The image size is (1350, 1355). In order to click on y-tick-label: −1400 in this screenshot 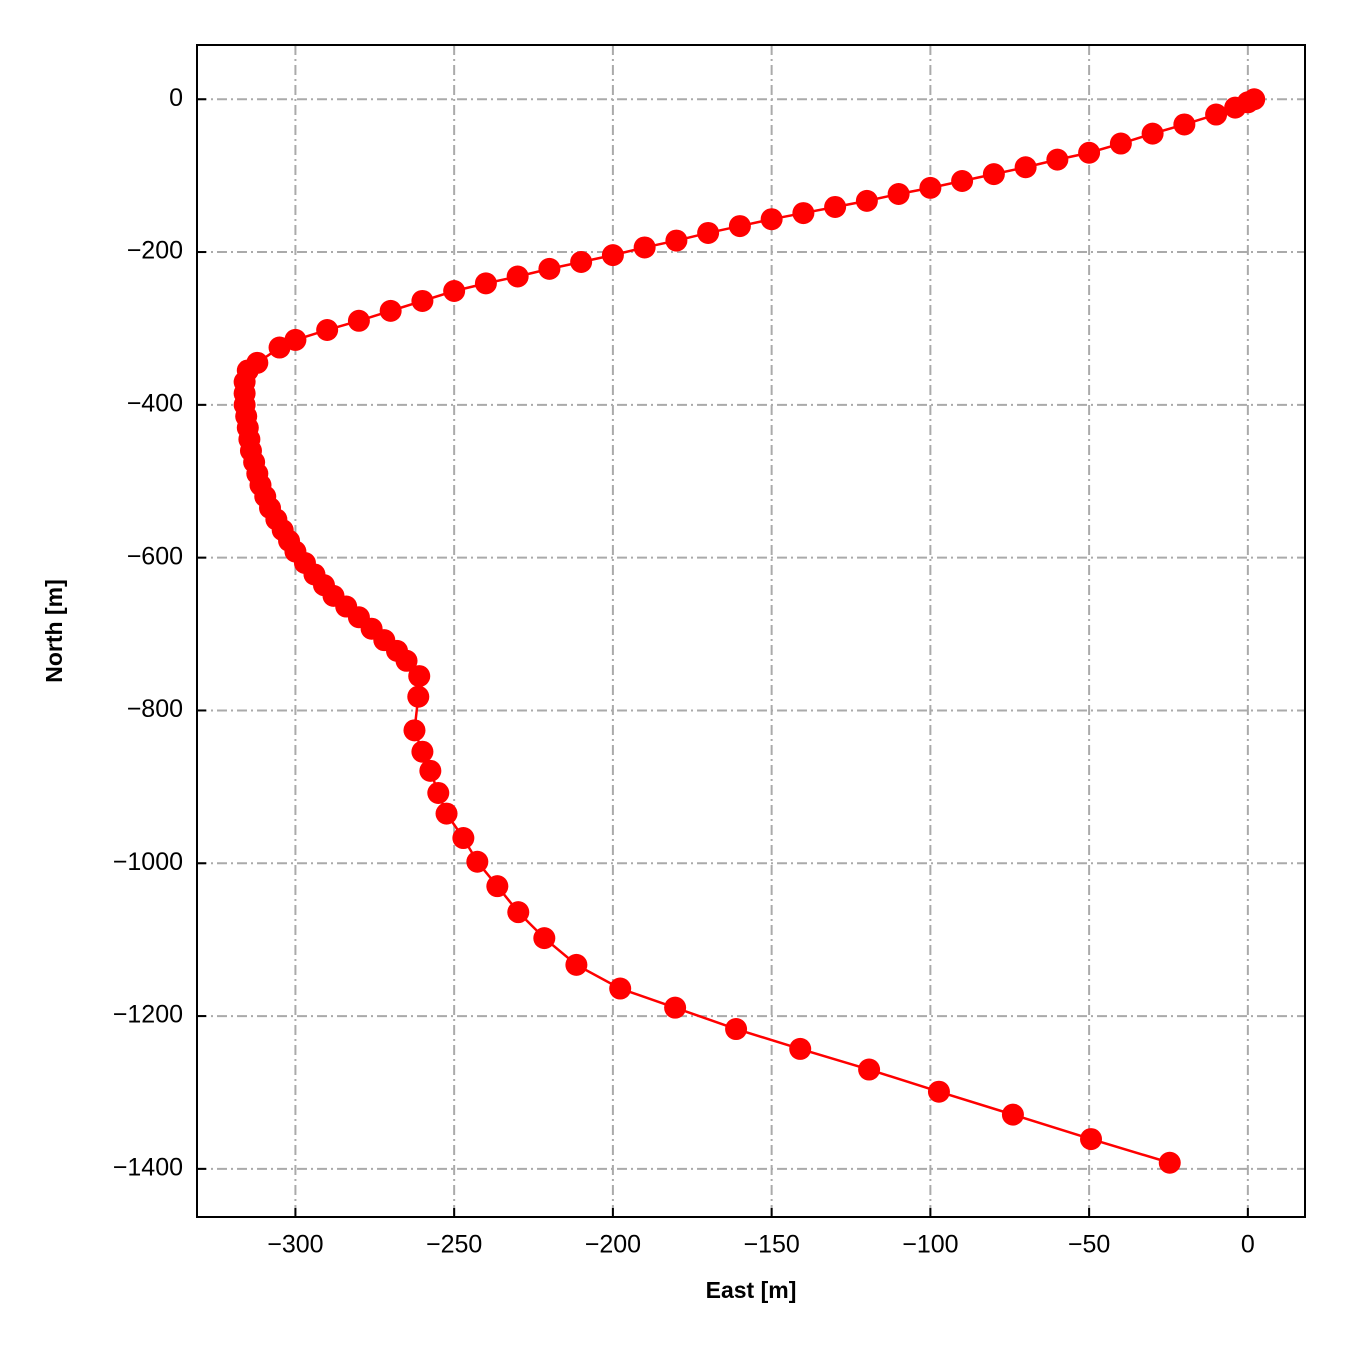, I will do `click(148, 1167)`.